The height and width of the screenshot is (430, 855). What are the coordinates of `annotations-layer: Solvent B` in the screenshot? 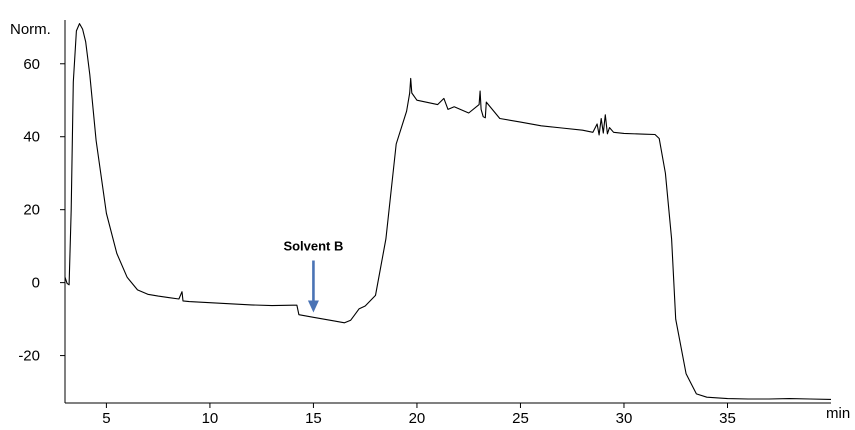 It's located at (313, 276).